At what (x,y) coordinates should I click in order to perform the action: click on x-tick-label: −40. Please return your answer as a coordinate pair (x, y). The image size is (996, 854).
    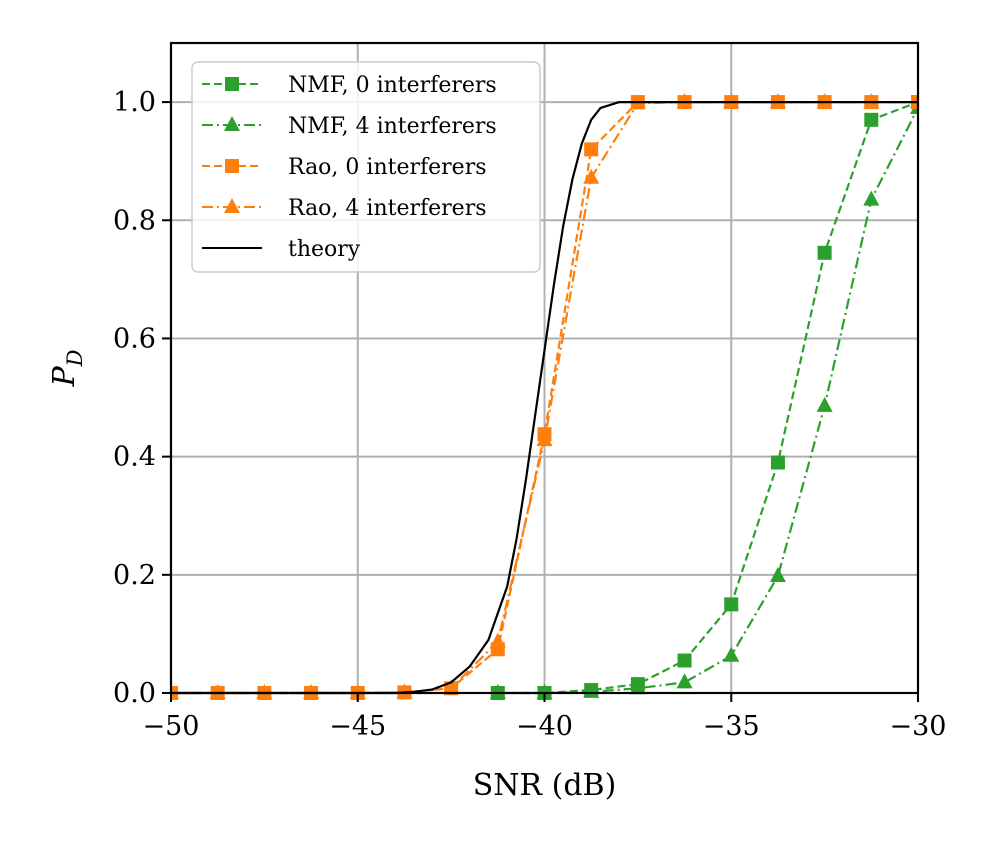
    Looking at the image, I should click on (544, 726).